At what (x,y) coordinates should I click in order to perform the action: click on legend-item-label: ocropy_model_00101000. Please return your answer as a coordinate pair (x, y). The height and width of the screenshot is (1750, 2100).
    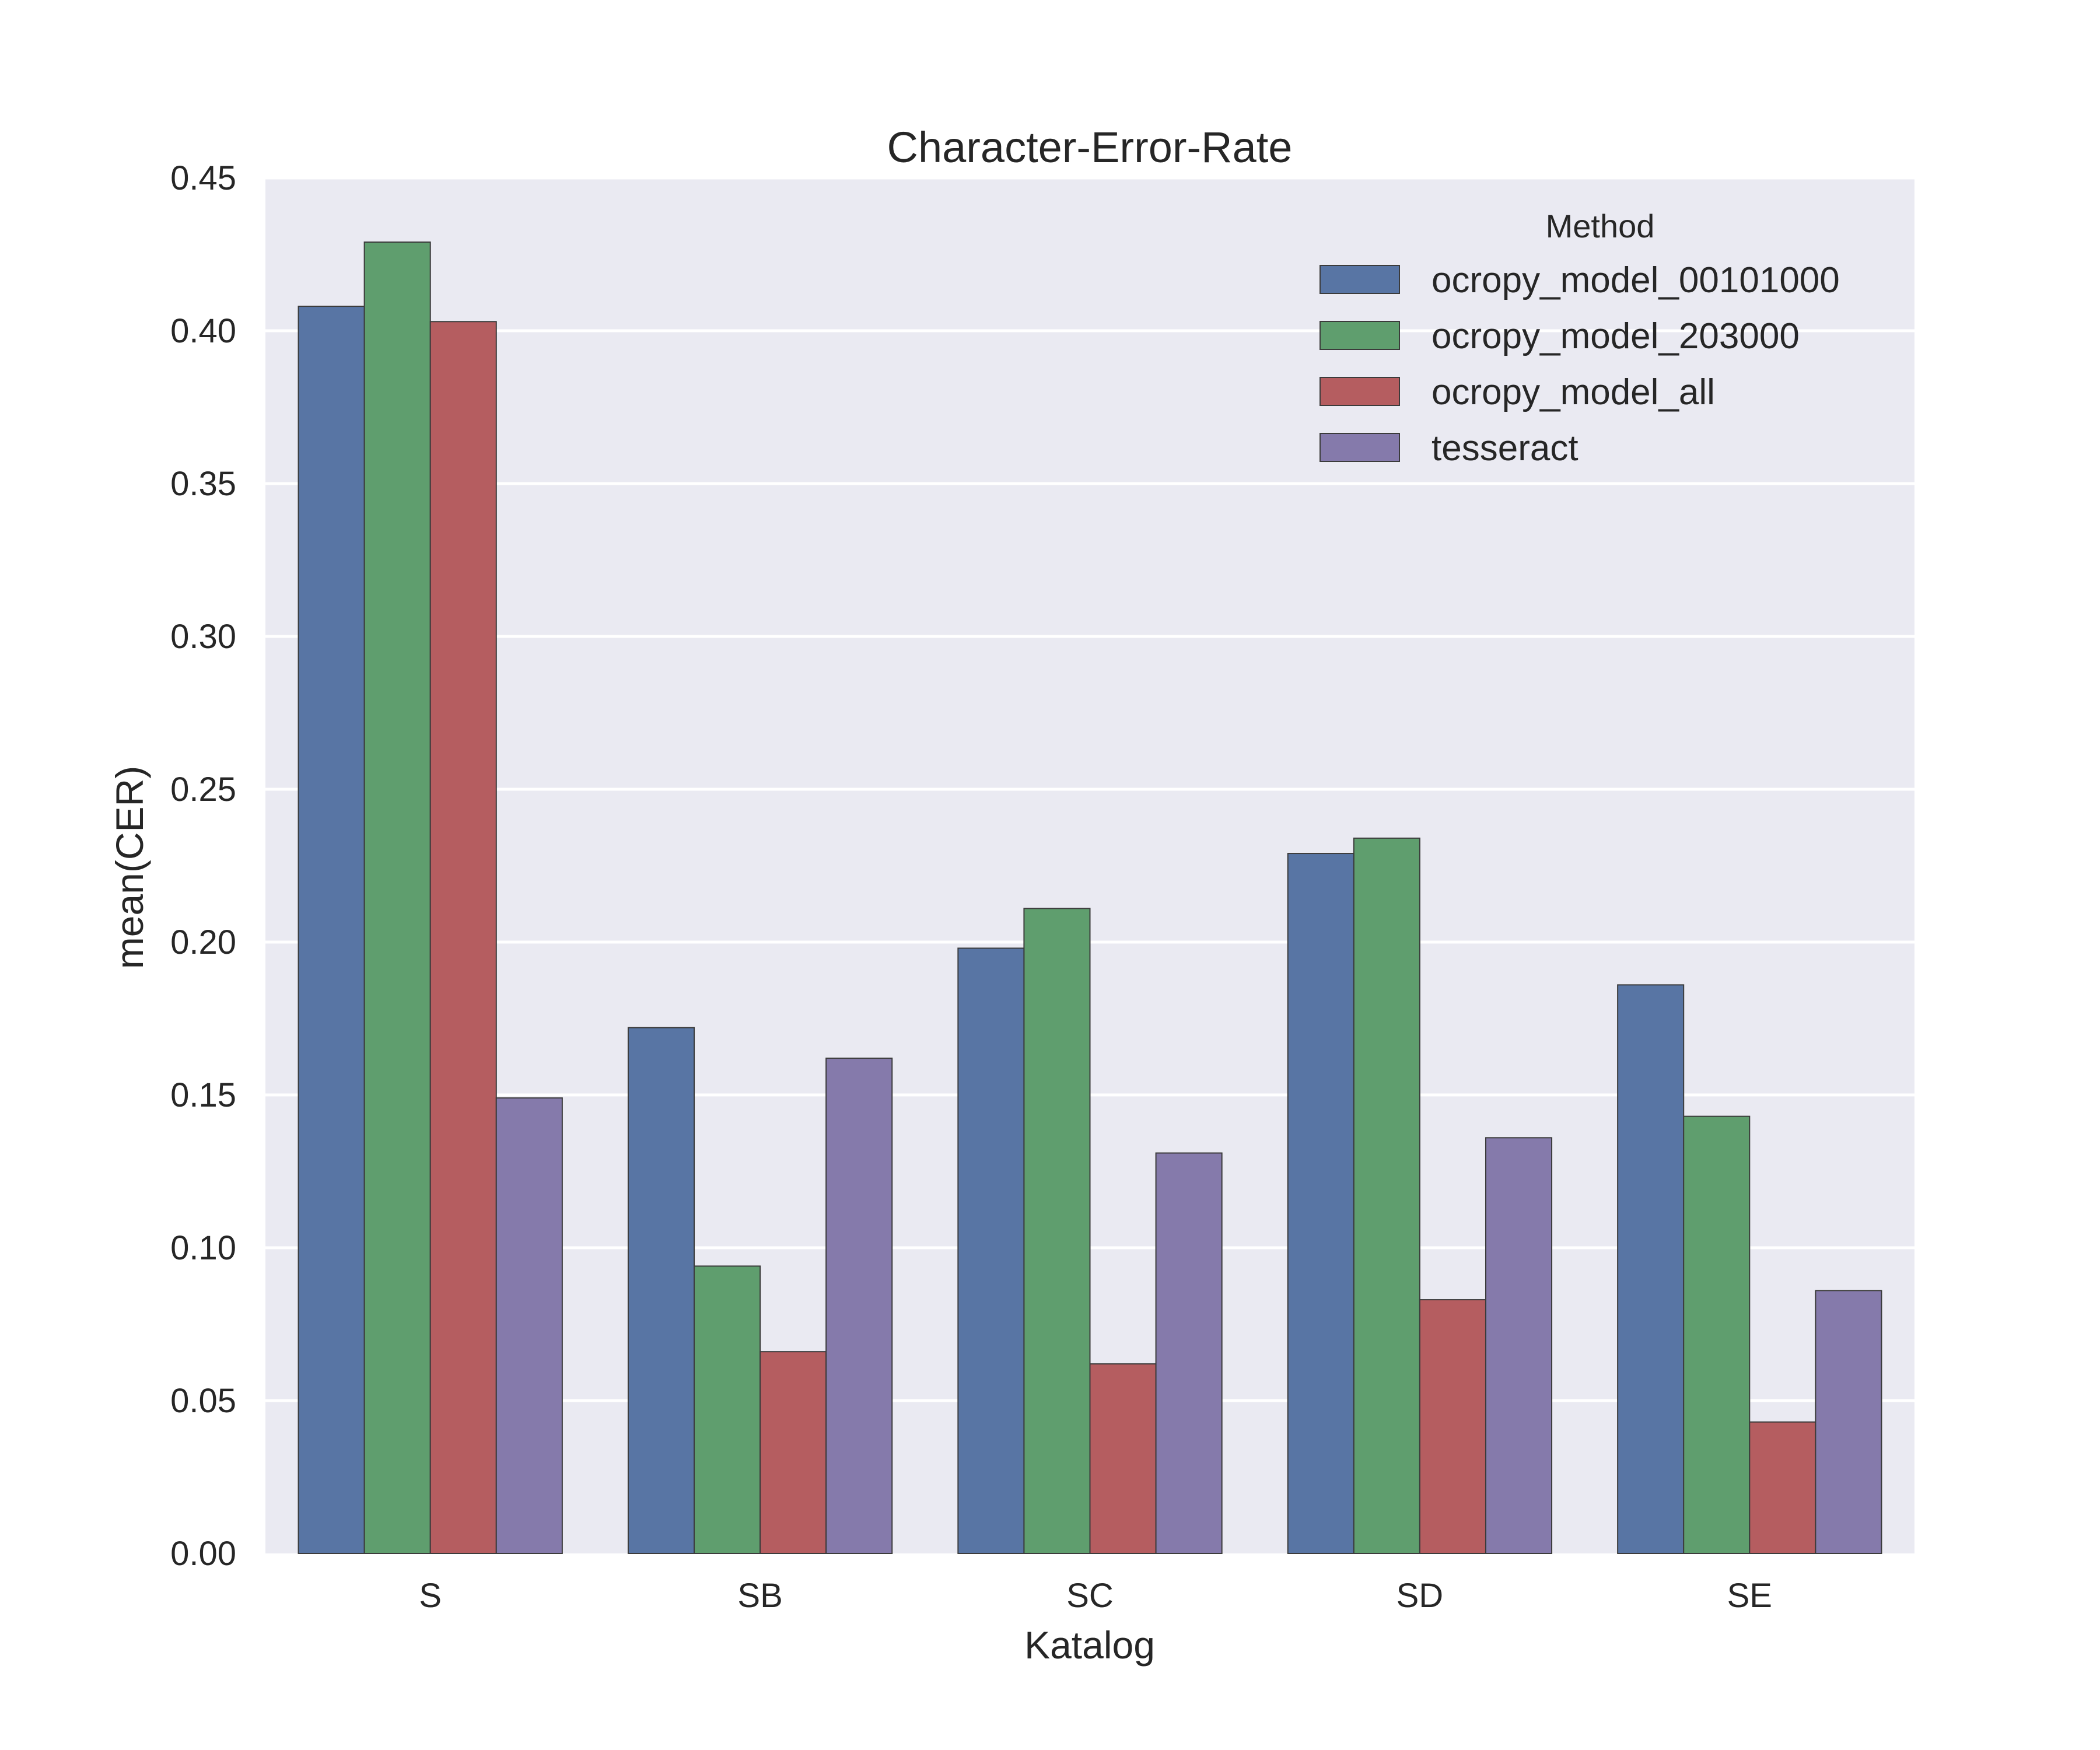
    Looking at the image, I should click on (1636, 280).